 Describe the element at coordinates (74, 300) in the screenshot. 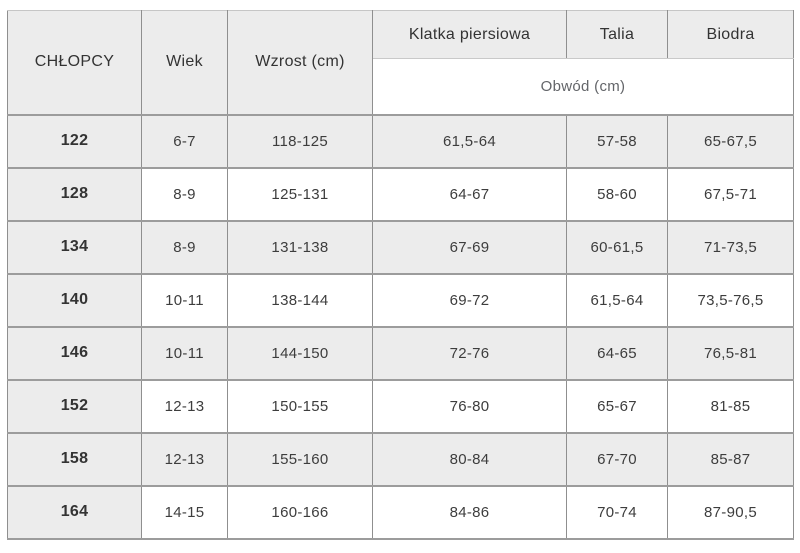

I see `size-cell: 140` at that location.